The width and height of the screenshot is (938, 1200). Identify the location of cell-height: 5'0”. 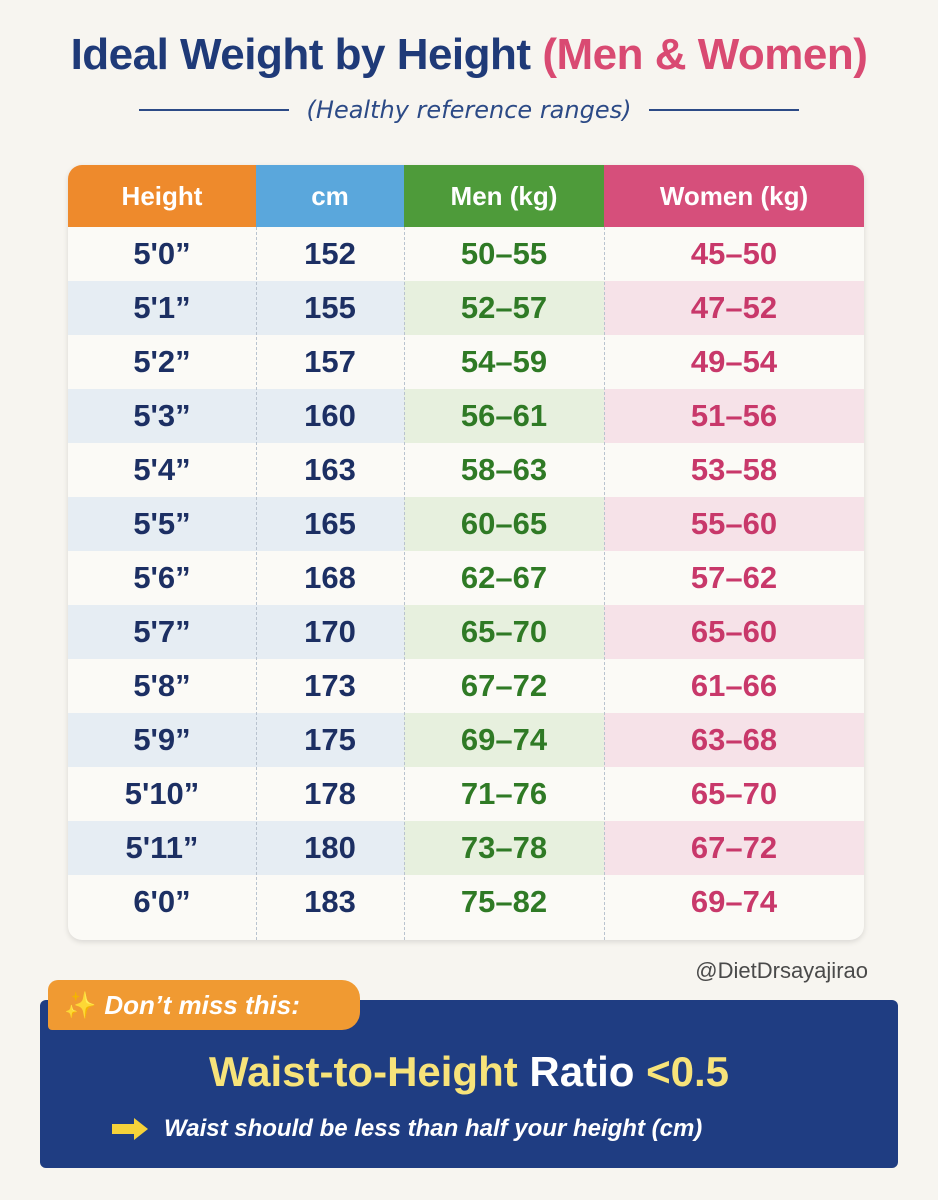
(162, 253).